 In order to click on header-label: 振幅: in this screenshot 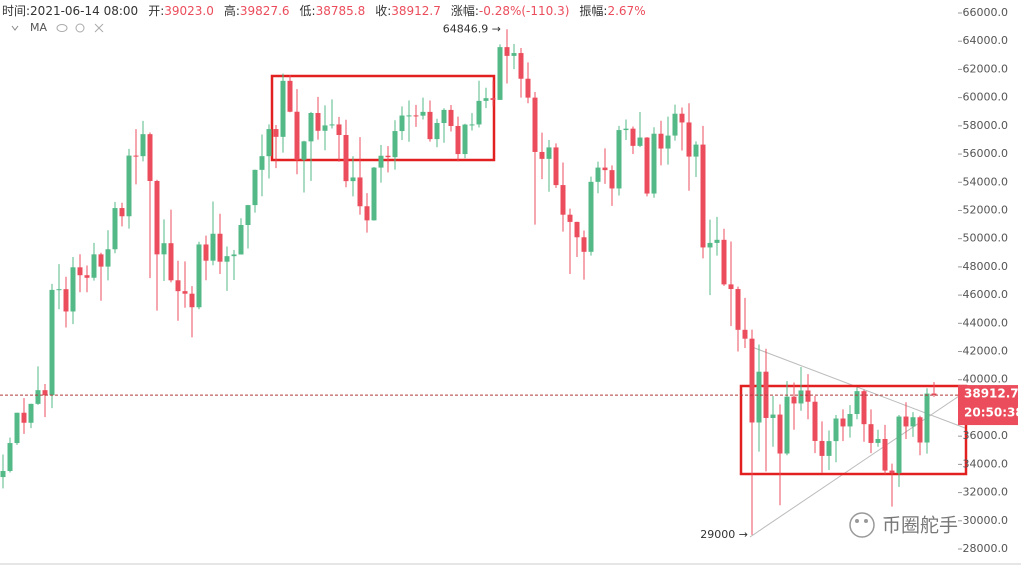, I will do `click(593, 11)`.